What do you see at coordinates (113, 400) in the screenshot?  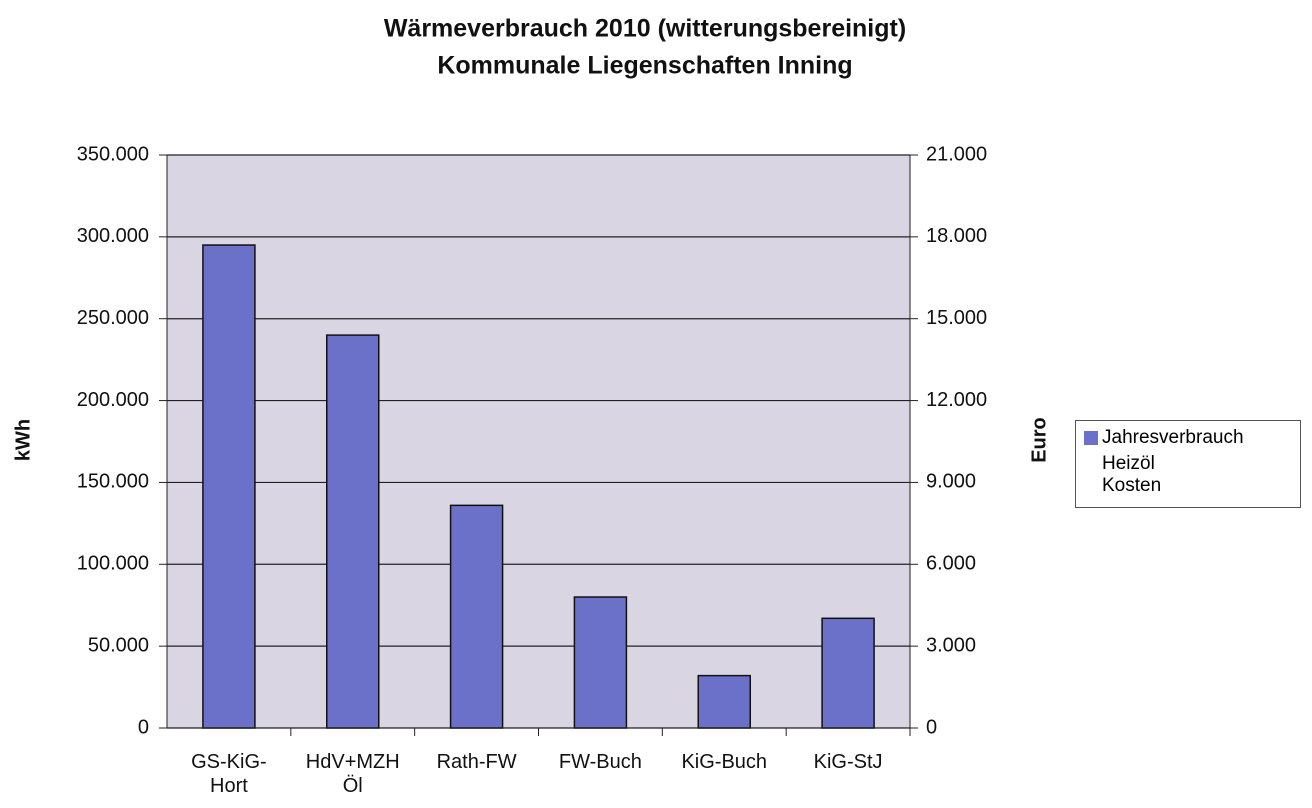 I see `y-tick-label: 200.000` at bounding box center [113, 400].